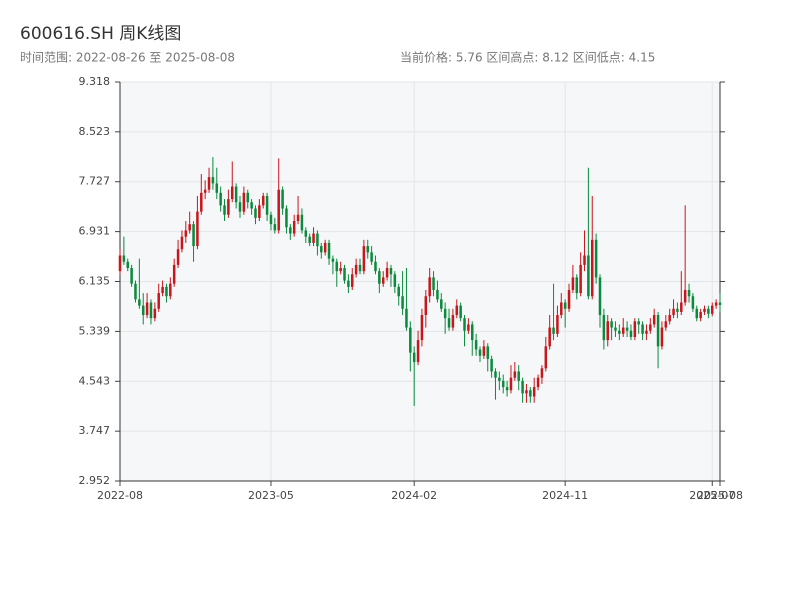 The height and width of the screenshot is (604, 800). What do you see at coordinates (95, 430) in the screenshot?
I see `y-tick-label: 3.747` at bounding box center [95, 430].